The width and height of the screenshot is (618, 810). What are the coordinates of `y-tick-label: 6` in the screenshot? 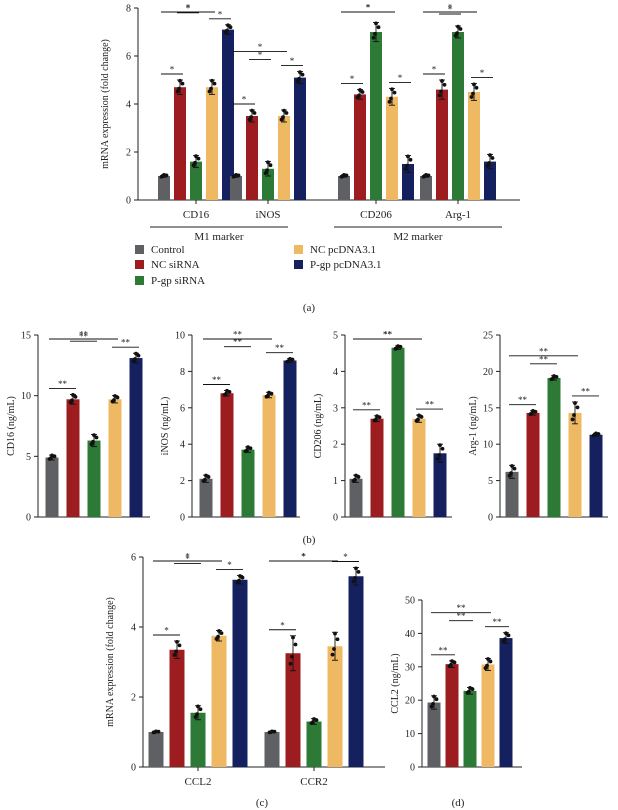 It's located at (182, 408).